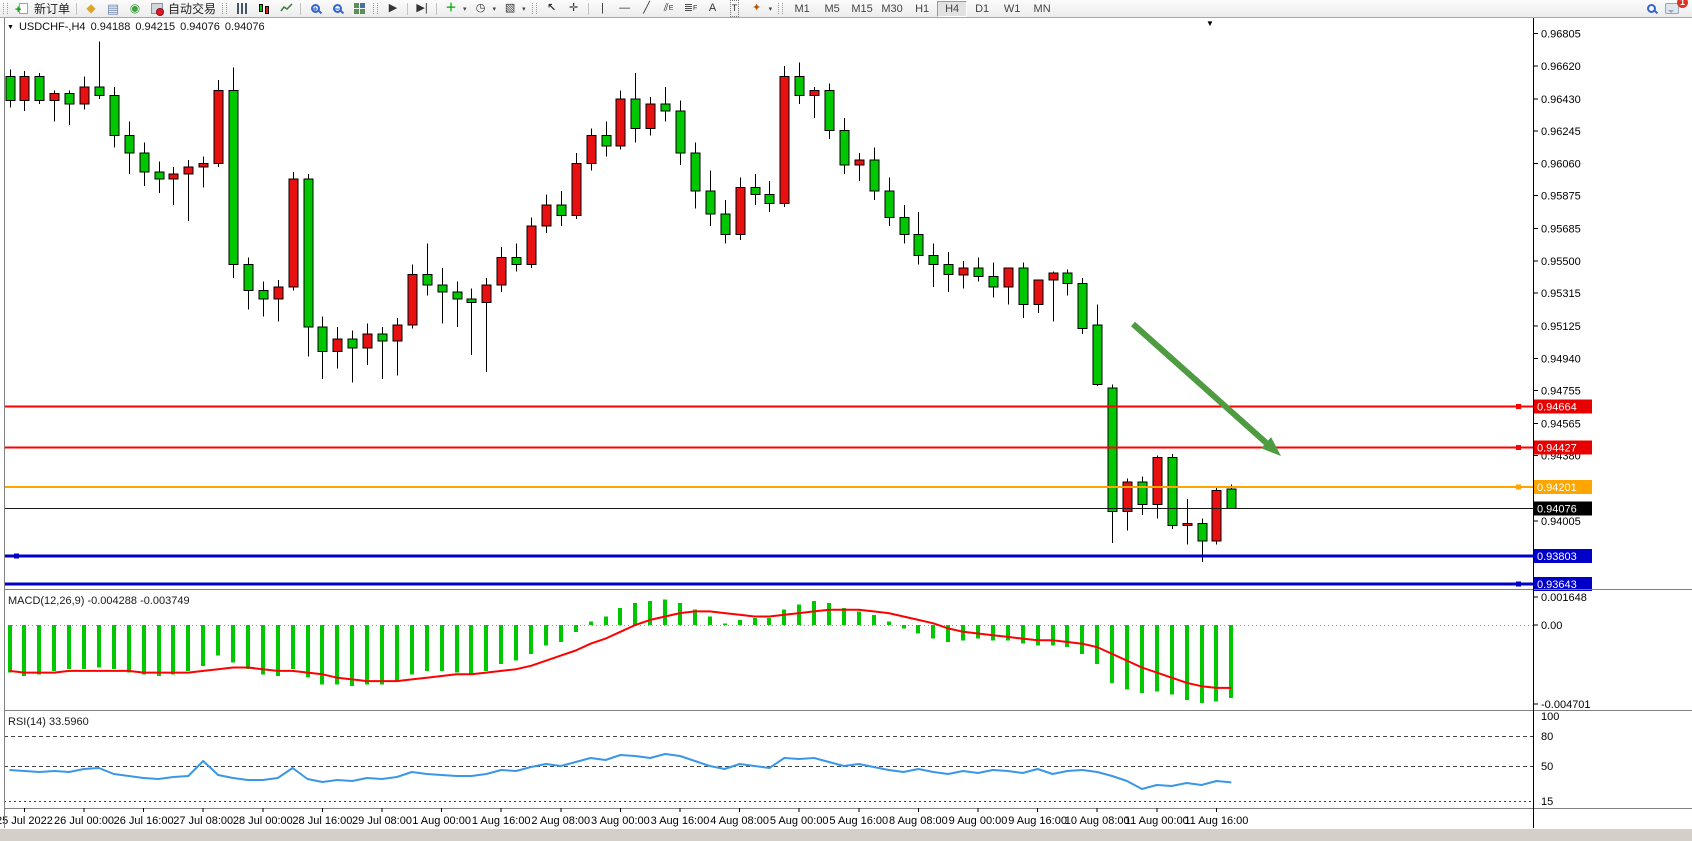 The height and width of the screenshot is (841, 1692). Describe the element at coordinates (315, 8) in the screenshot. I see `zoom-in-button: +` at that location.